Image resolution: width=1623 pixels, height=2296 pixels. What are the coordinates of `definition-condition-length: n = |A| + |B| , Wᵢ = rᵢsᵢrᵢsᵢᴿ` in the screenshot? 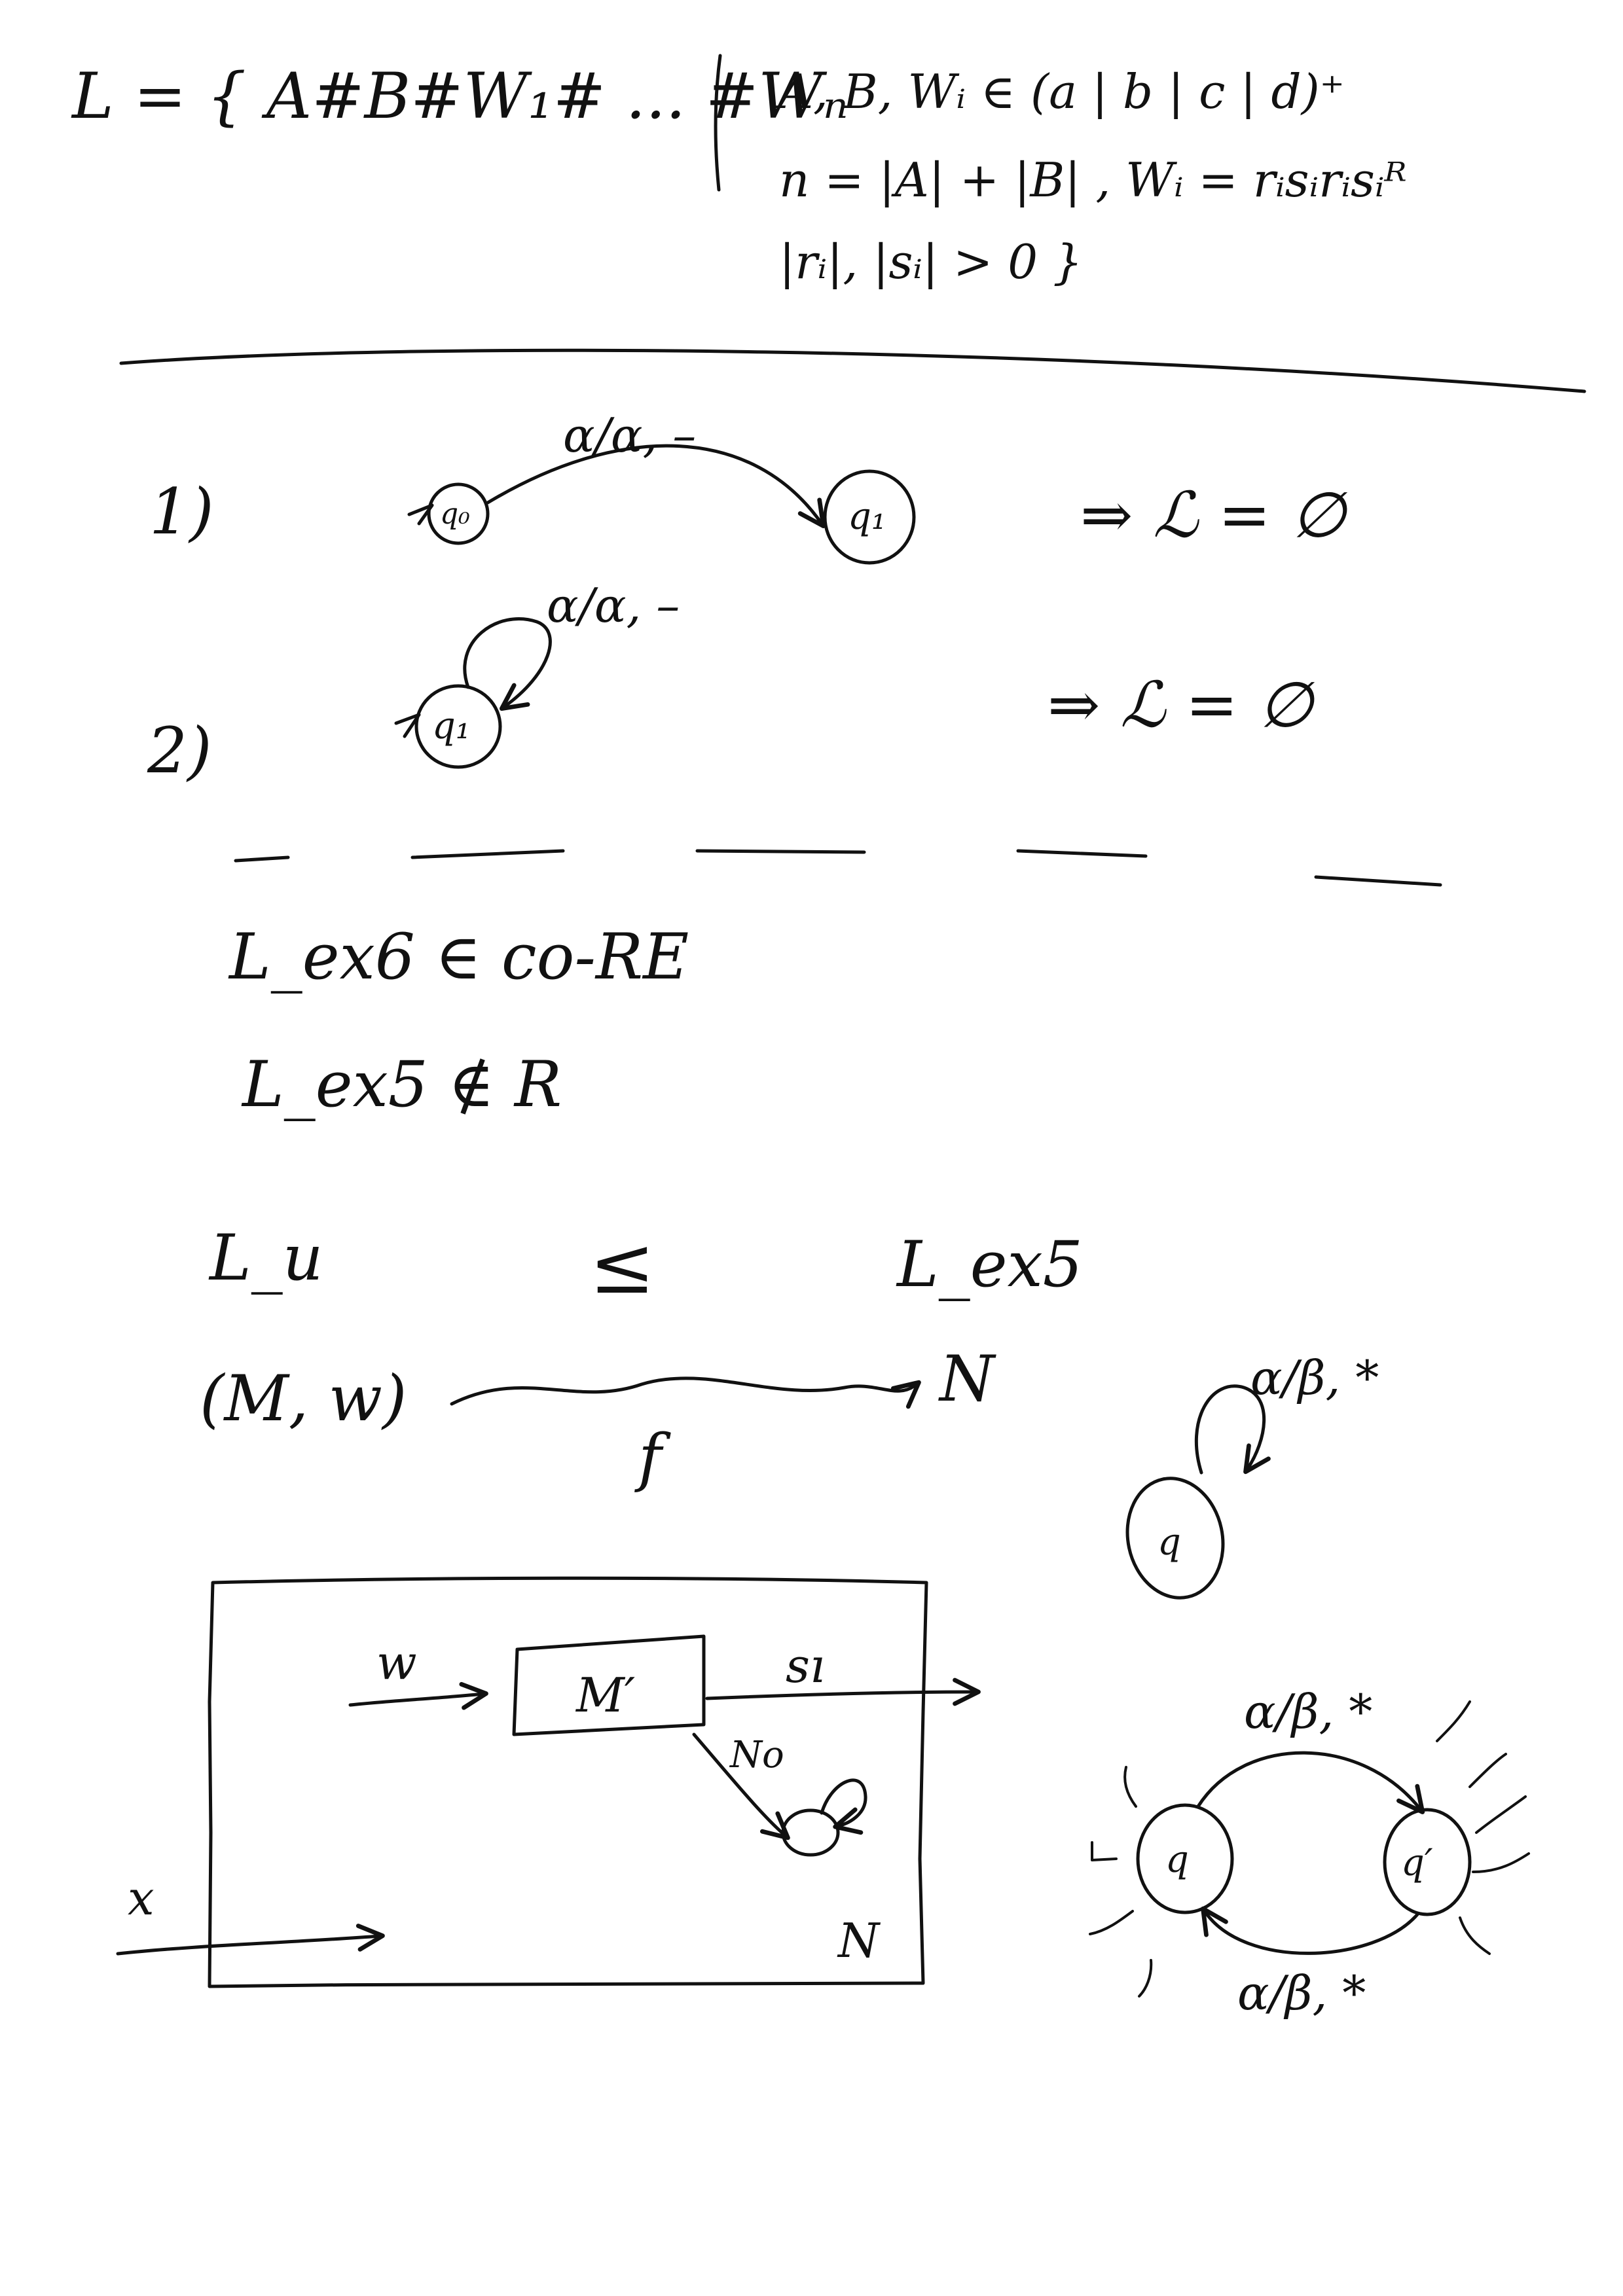 It's located at (1093, 179).